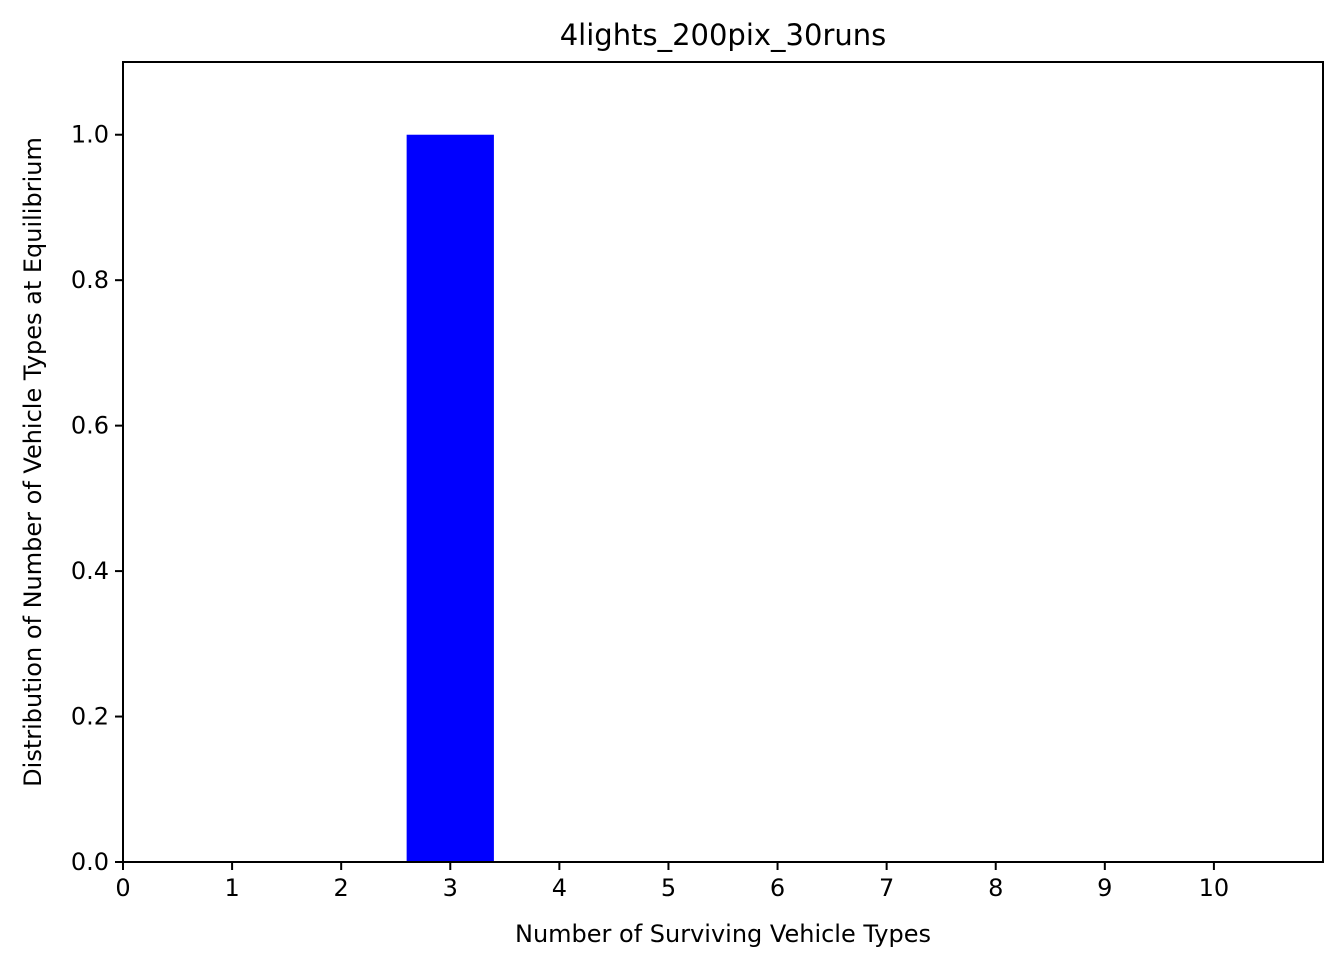 This screenshot has width=1342, height=969. What do you see at coordinates (90, 426) in the screenshot?
I see `y-tick-label: 0.6` at bounding box center [90, 426].